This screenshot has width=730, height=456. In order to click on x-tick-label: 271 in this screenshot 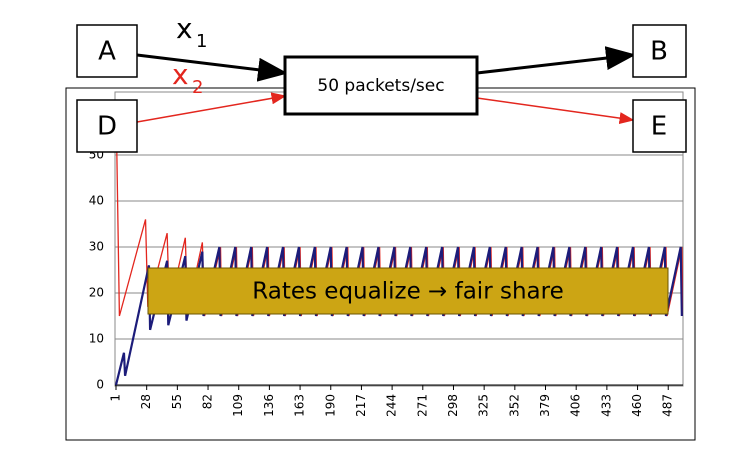, I will do `click(422, 405)`.